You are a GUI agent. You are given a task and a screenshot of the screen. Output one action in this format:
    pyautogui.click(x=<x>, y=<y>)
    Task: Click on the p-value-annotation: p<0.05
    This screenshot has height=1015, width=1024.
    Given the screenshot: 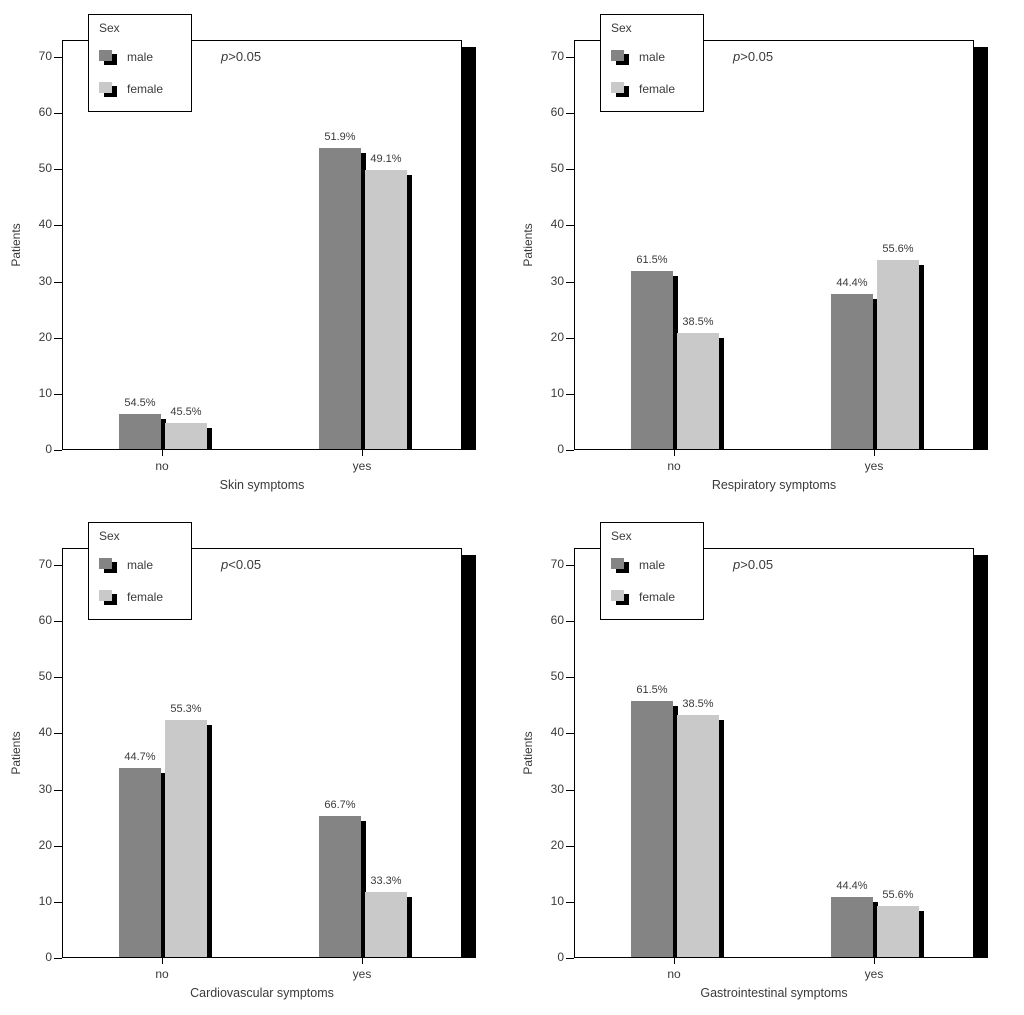 What is the action you would take?
    pyautogui.click(x=241, y=565)
    